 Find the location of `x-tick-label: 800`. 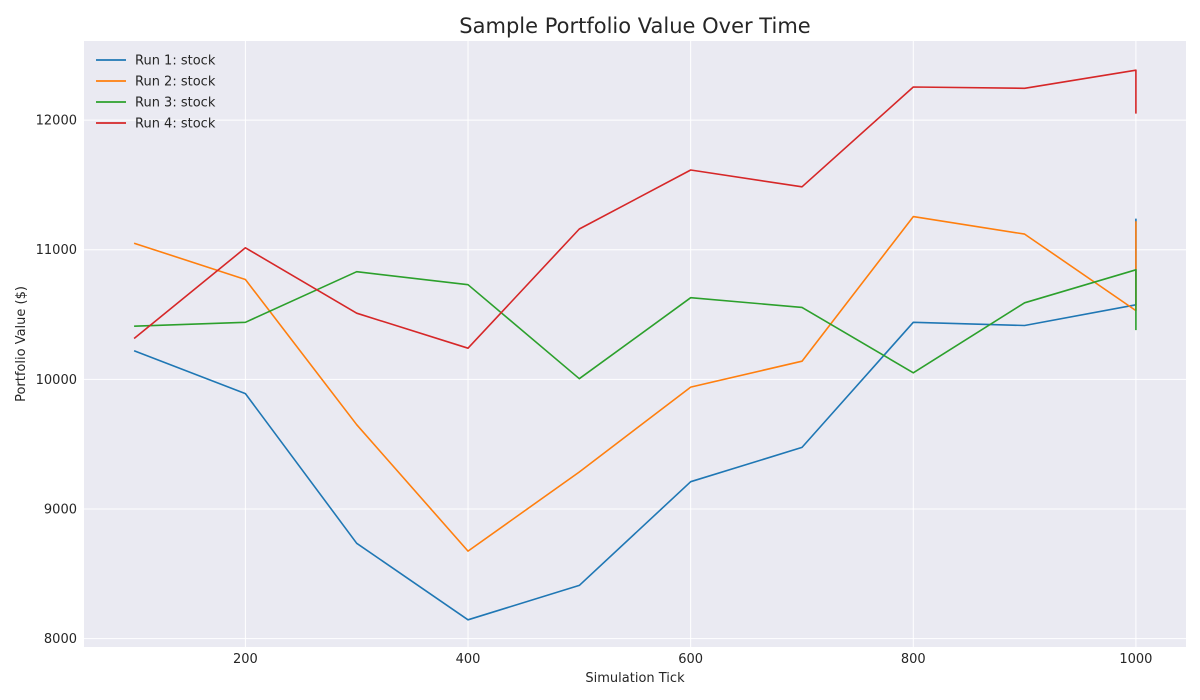

x-tick-label: 800 is located at coordinates (913, 659).